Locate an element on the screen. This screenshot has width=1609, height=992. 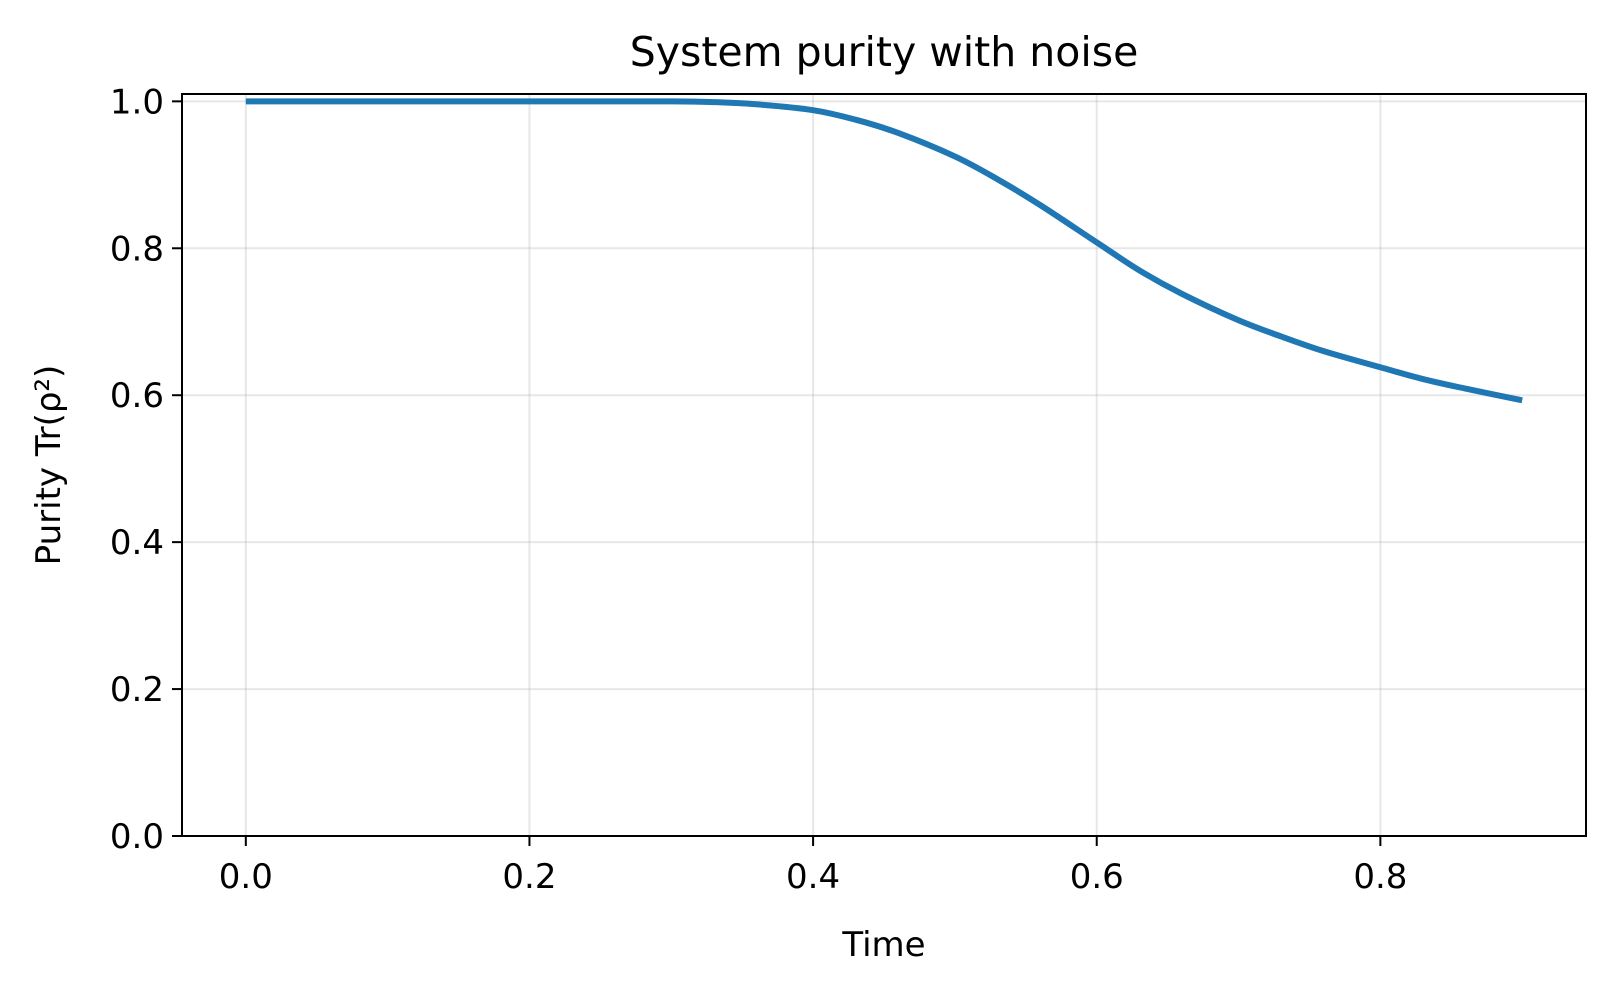
x-tick-label: 0.6 is located at coordinates (1097, 877).